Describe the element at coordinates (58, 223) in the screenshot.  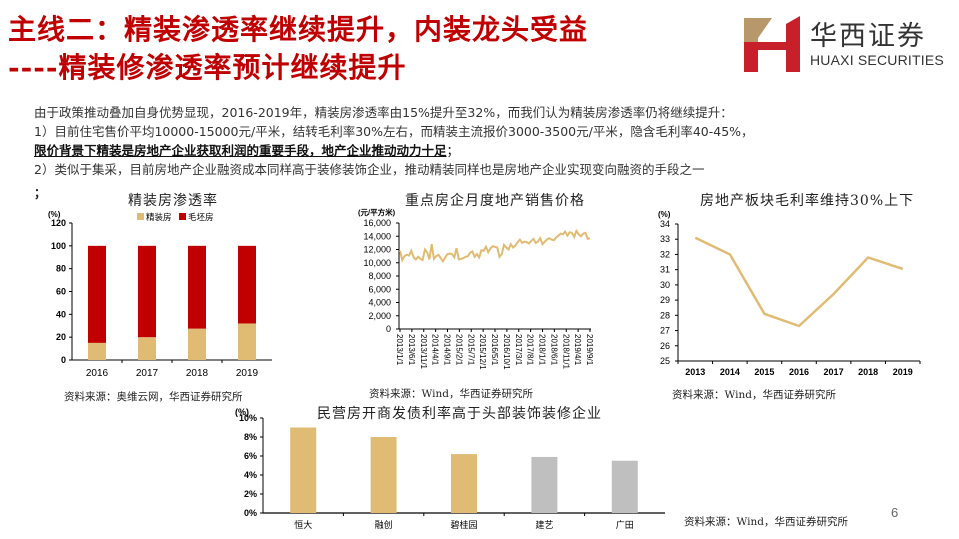
I see `chart1-ytick: 120` at that location.